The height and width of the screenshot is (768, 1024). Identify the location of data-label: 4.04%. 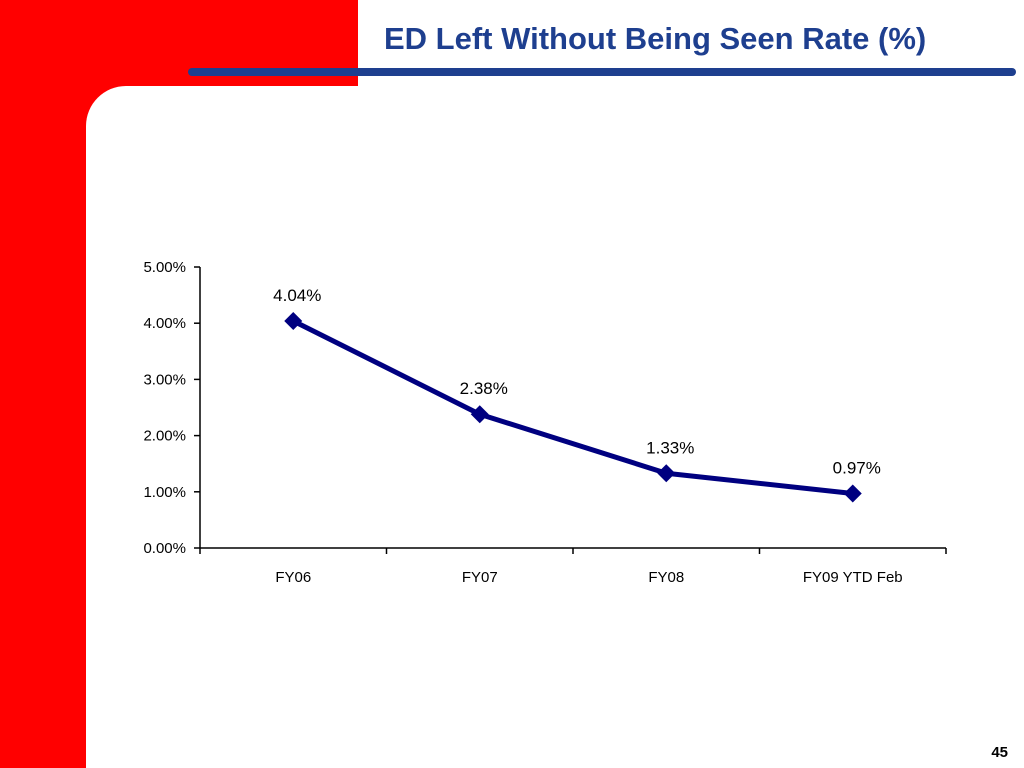
(297, 295).